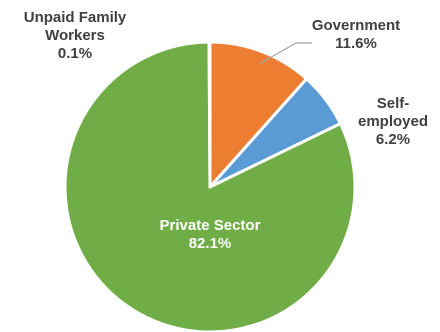 The image size is (440, 332). I want to click on pie-slice-government, so click(258, 114).